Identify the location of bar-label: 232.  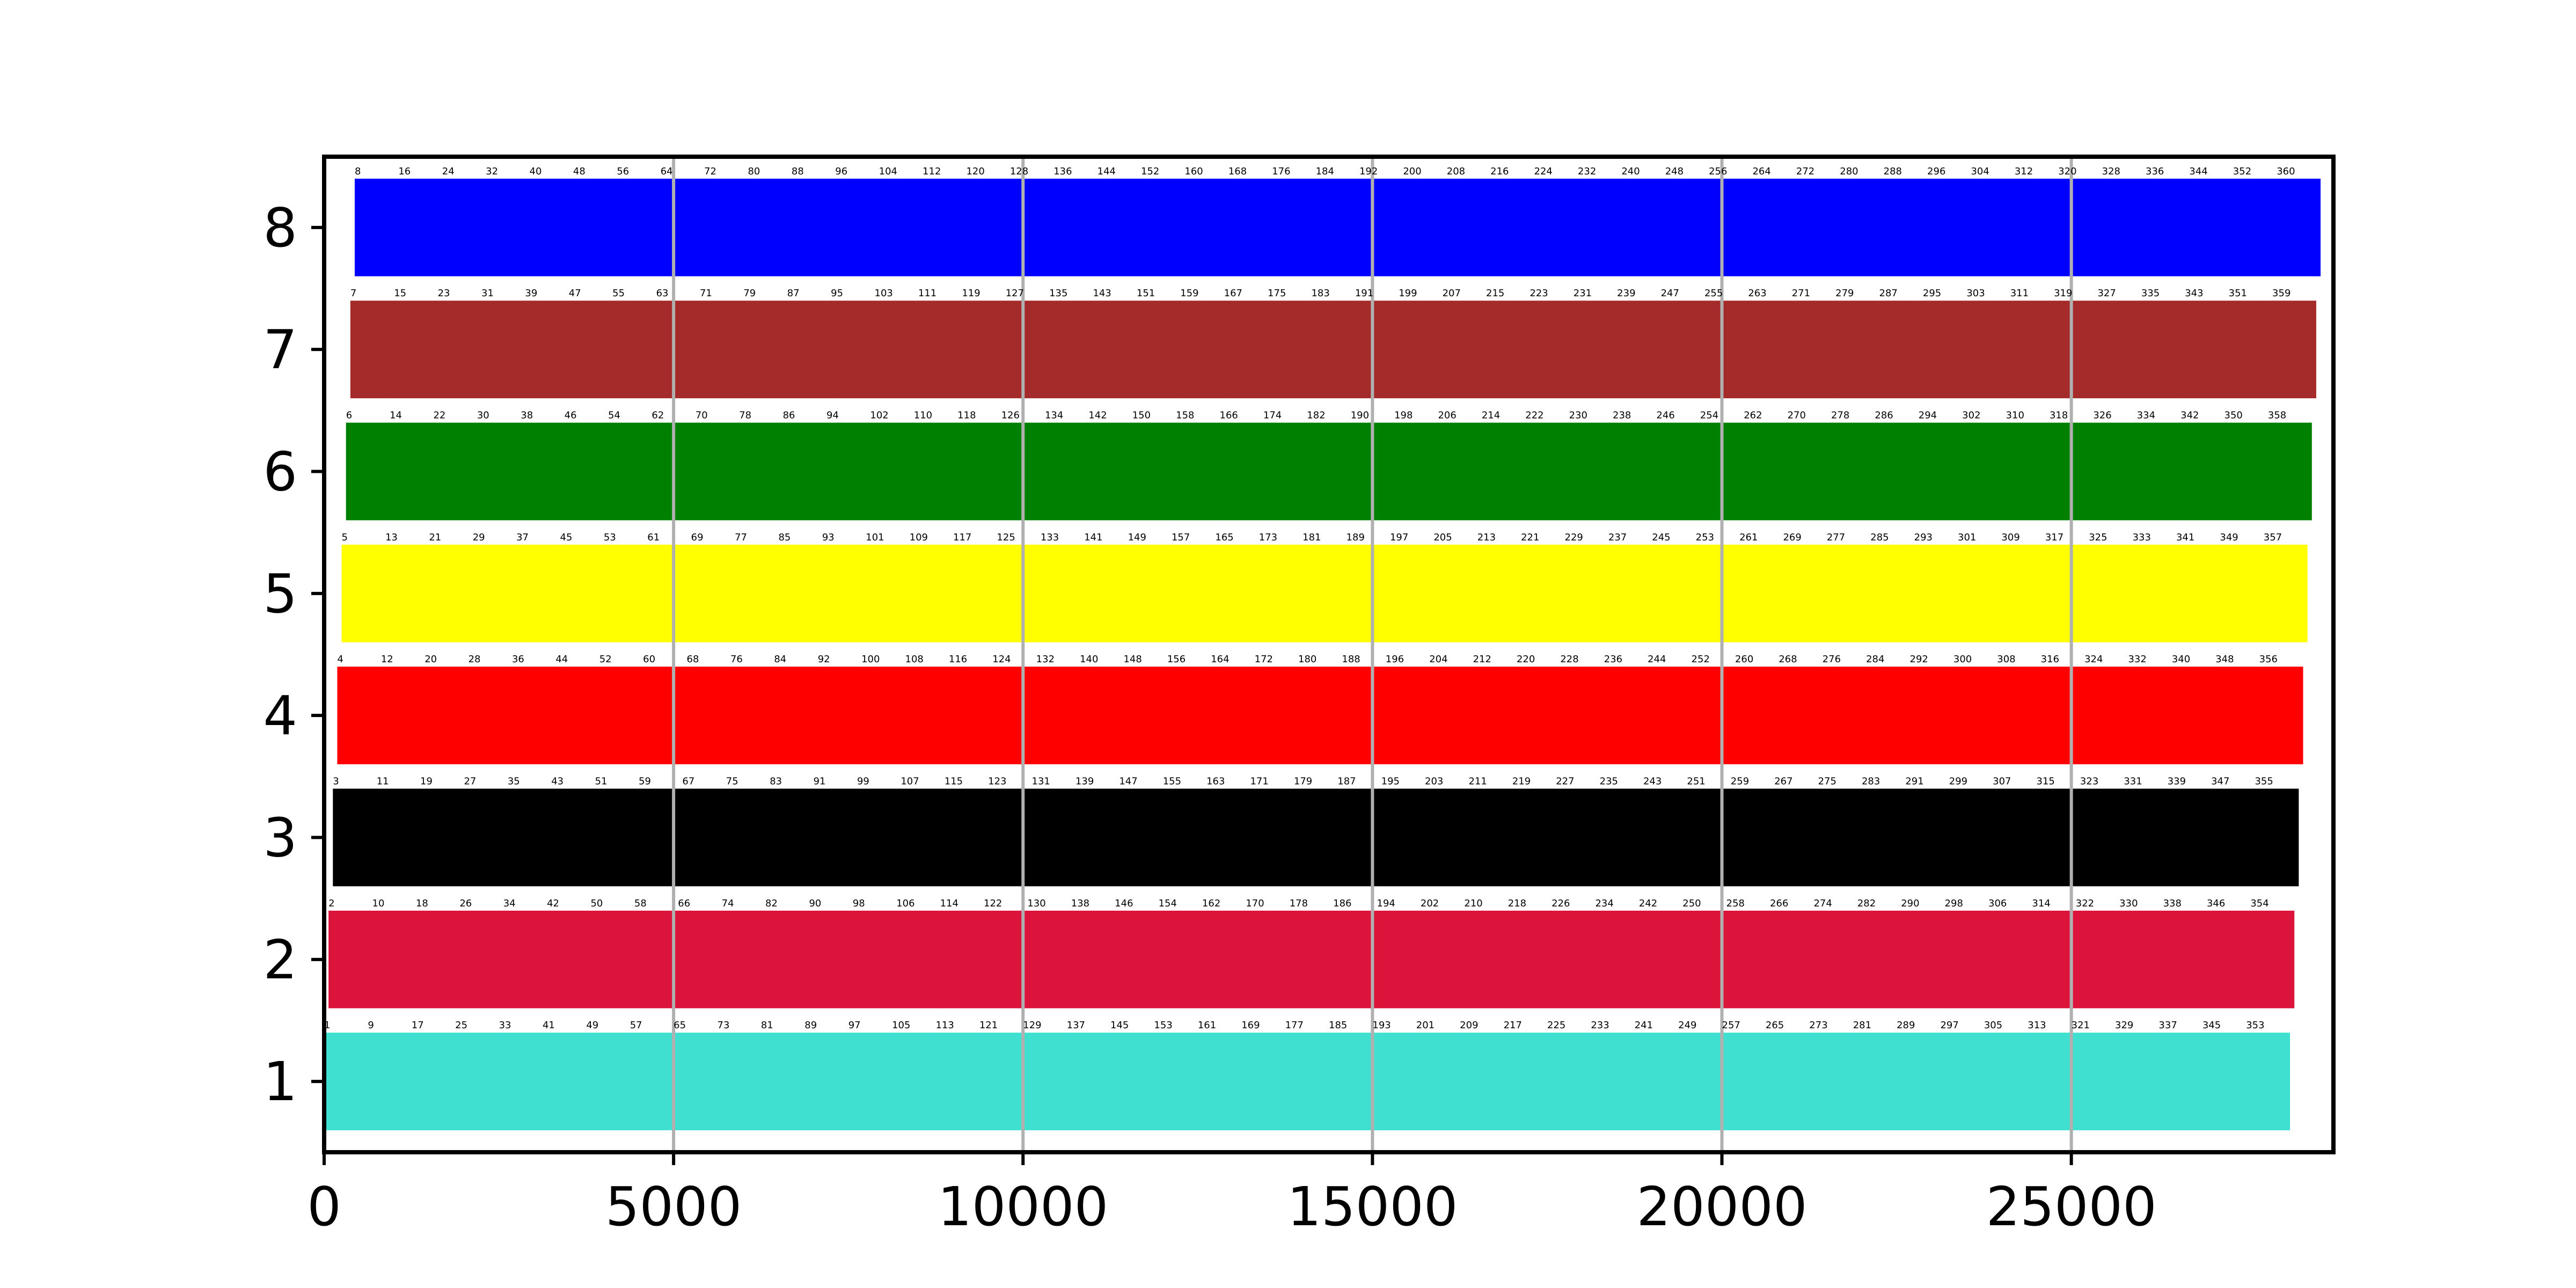
(1587, 171).